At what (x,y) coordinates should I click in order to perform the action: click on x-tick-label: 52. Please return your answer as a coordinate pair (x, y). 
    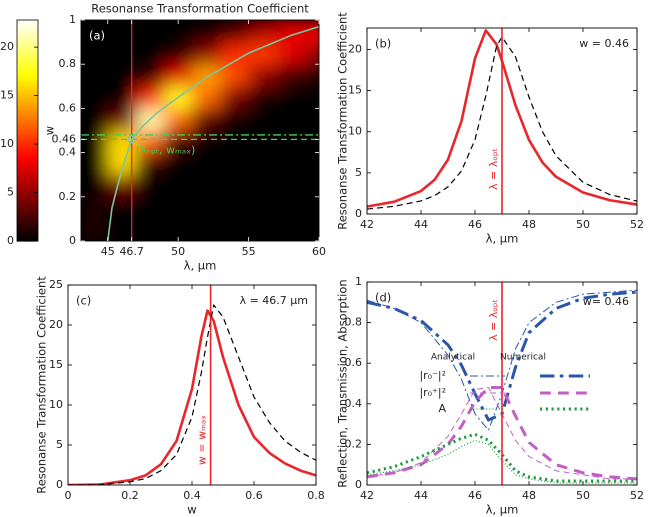
    Looking at the image, I should click on (637, 495).